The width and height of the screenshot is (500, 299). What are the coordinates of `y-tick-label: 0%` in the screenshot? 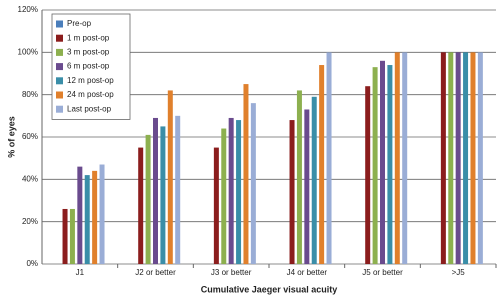 It's located at (32, 263).